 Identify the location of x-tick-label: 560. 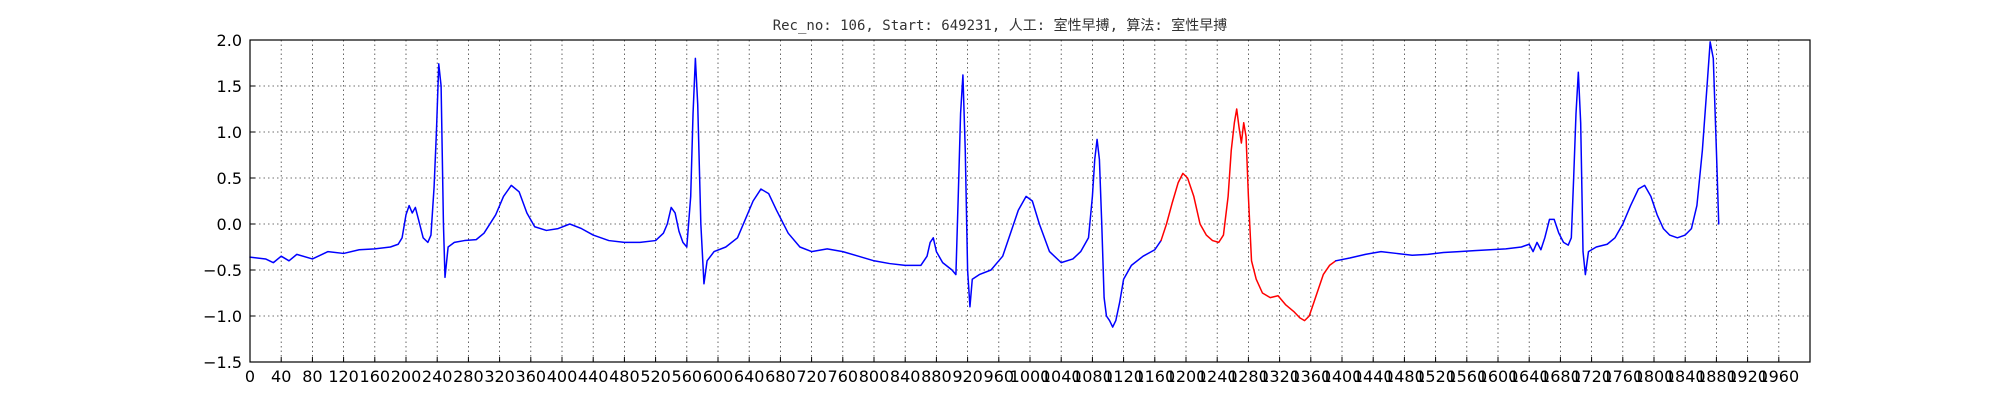
(687, 376).